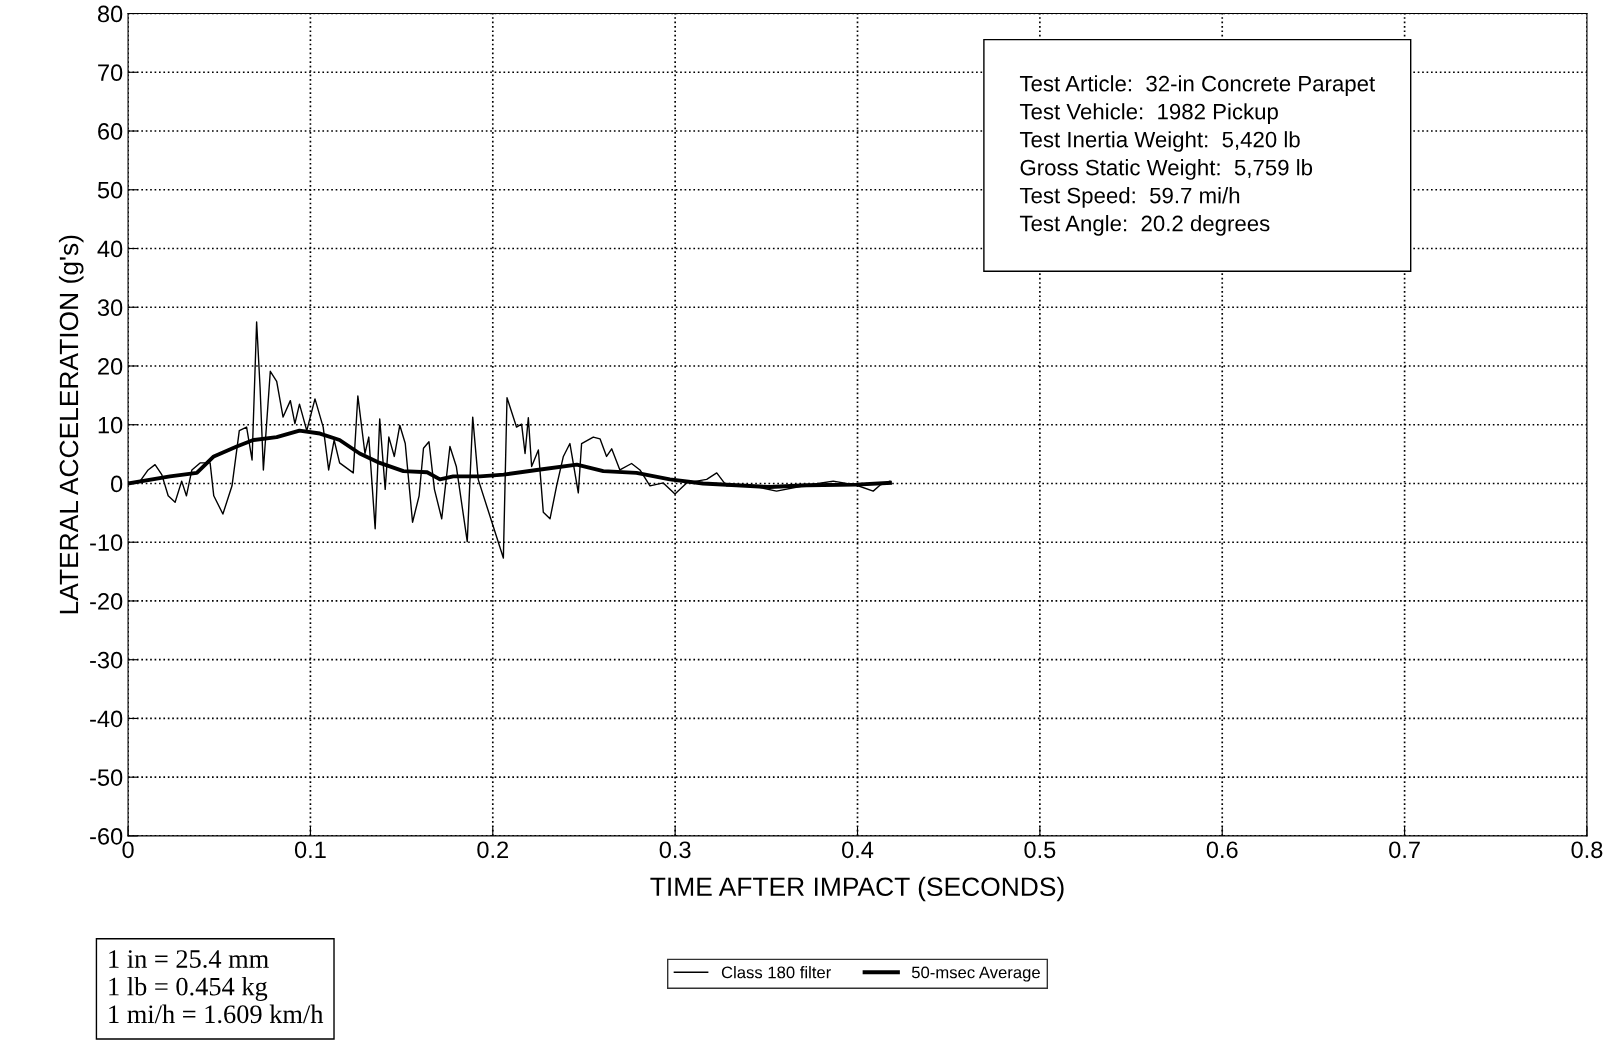  What do you see at coordinates (110, 249) in the screenshot?
I see `y-tick-label: 40` at bounding box center [110, 249].